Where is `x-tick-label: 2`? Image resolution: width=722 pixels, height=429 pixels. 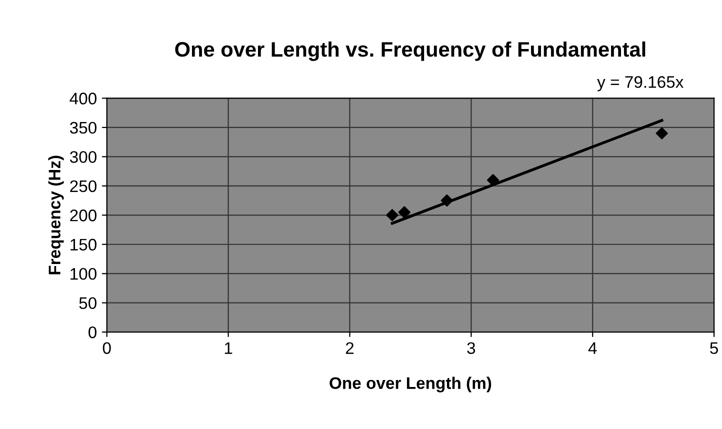 x-tick-label: 2 is located at coordinates (350, 348).